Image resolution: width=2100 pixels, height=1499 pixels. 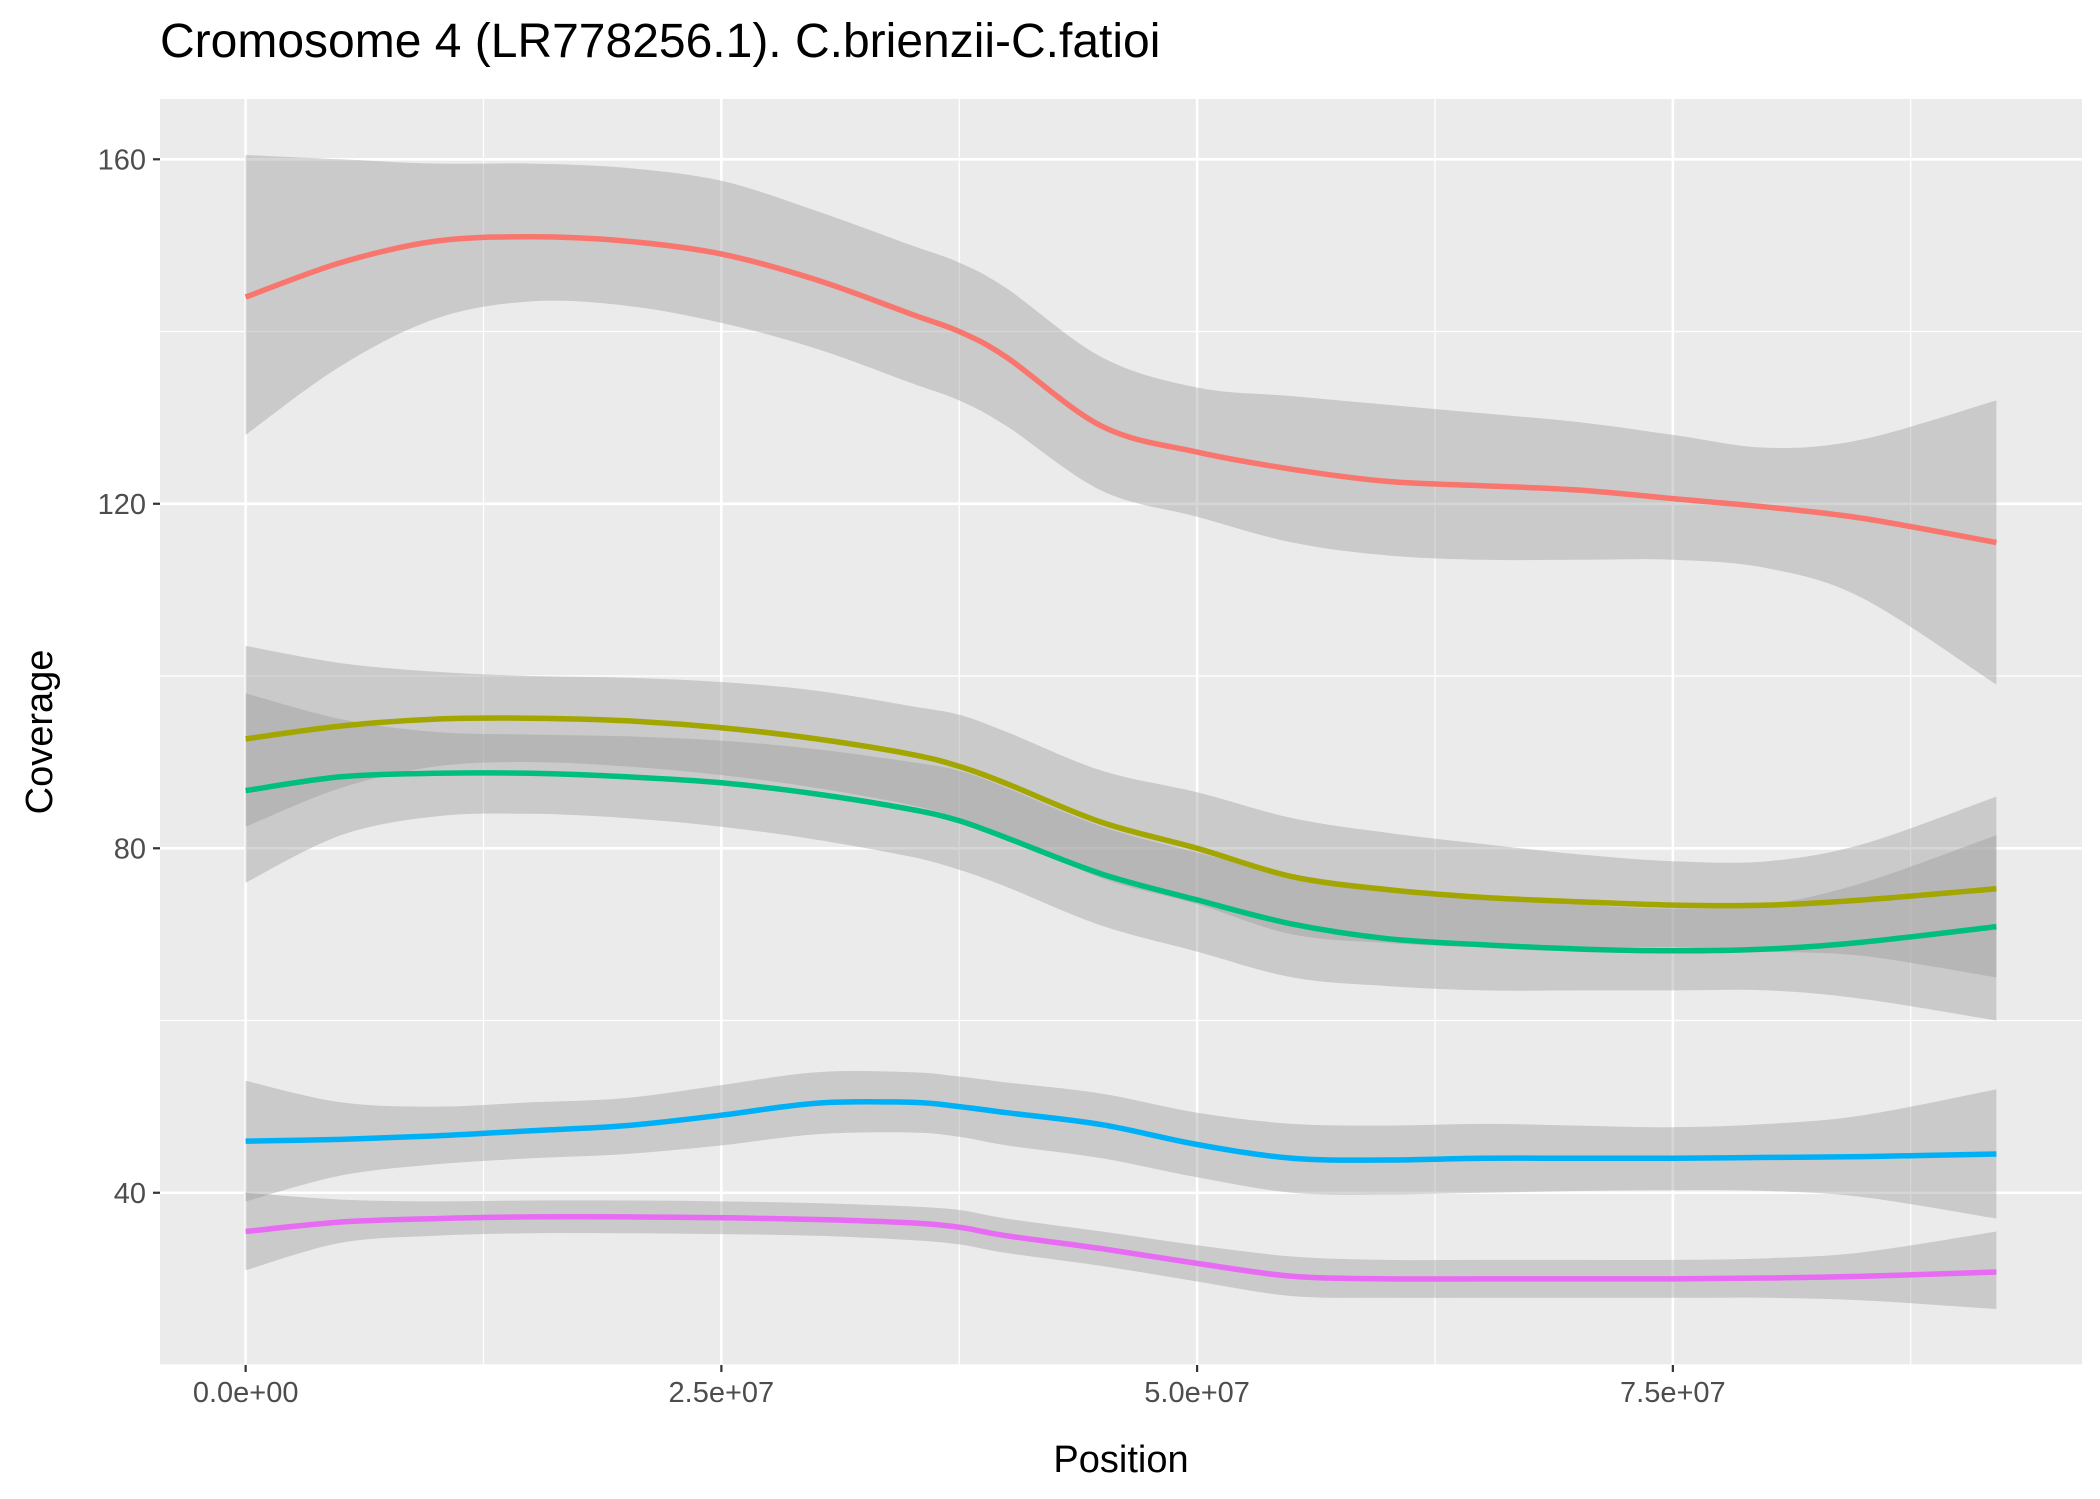 I want to click on y-tick-label: 40, so click(x=130, y=1194).